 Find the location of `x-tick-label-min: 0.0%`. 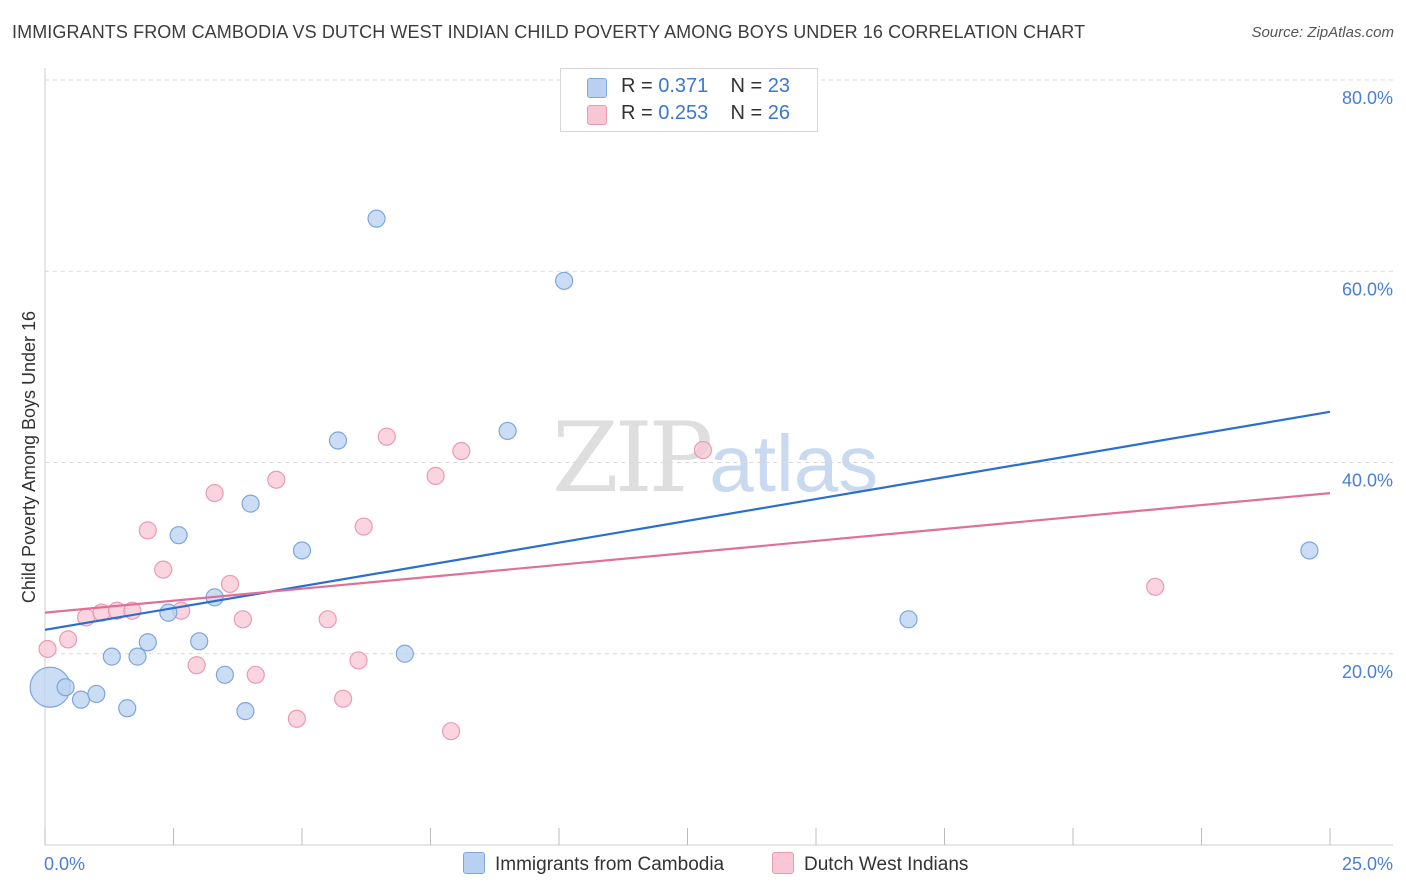

x-tick-label-min: 0.0% is located at coordinates (64, 864).